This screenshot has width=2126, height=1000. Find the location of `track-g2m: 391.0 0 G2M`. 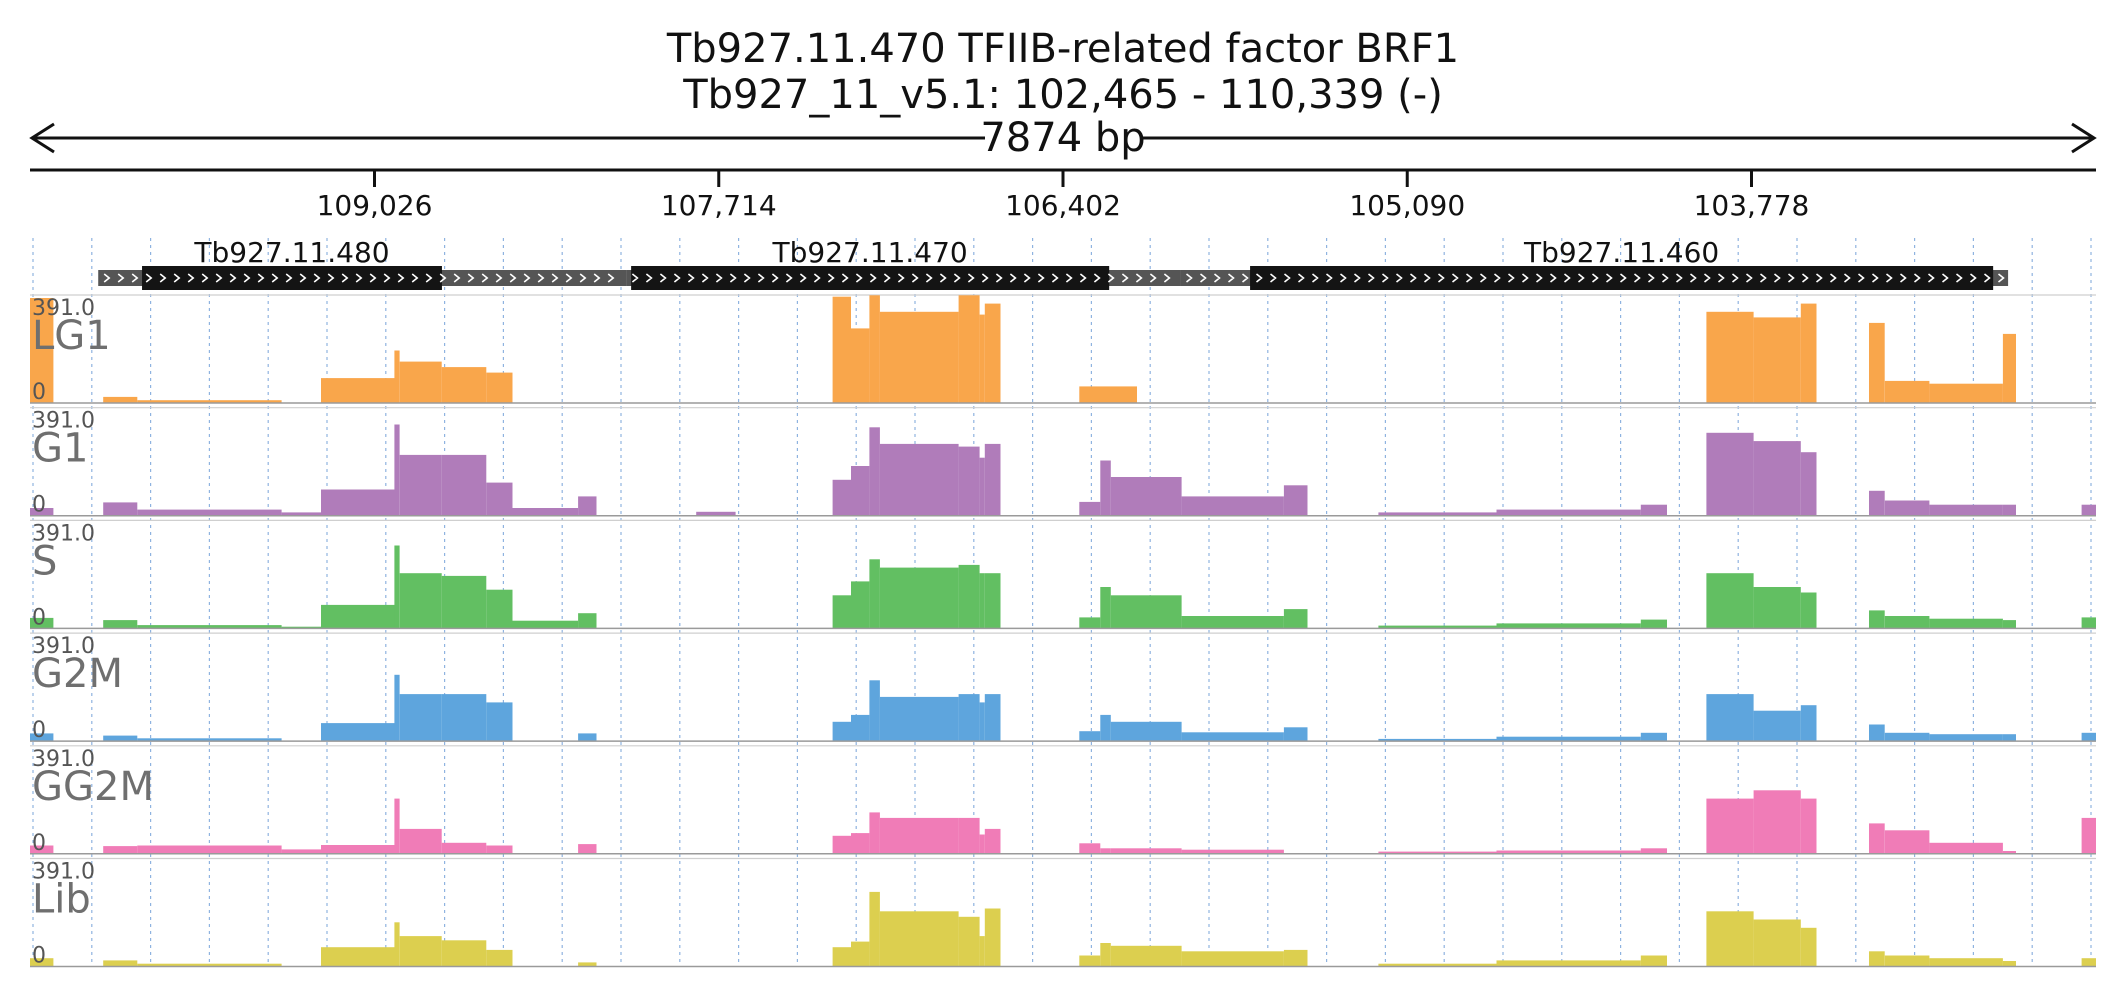

track-g2m: 391.0 0 G2M is located at coordinates (1063, 687).